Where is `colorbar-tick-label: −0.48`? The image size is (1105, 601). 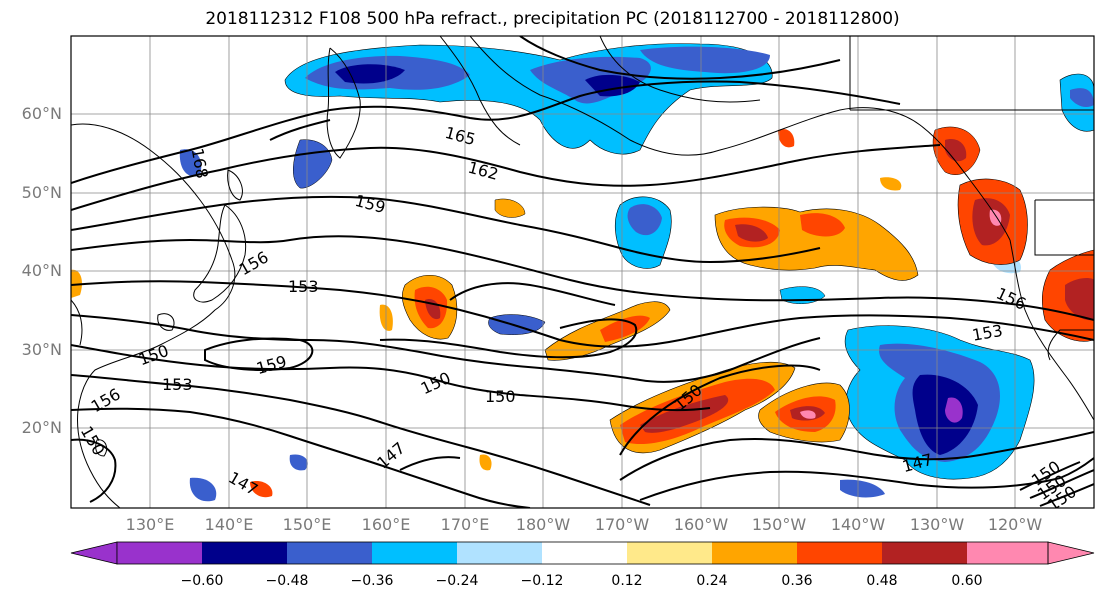 colorbar-tick-label: −0.48 is located at coordinates (287, 581).